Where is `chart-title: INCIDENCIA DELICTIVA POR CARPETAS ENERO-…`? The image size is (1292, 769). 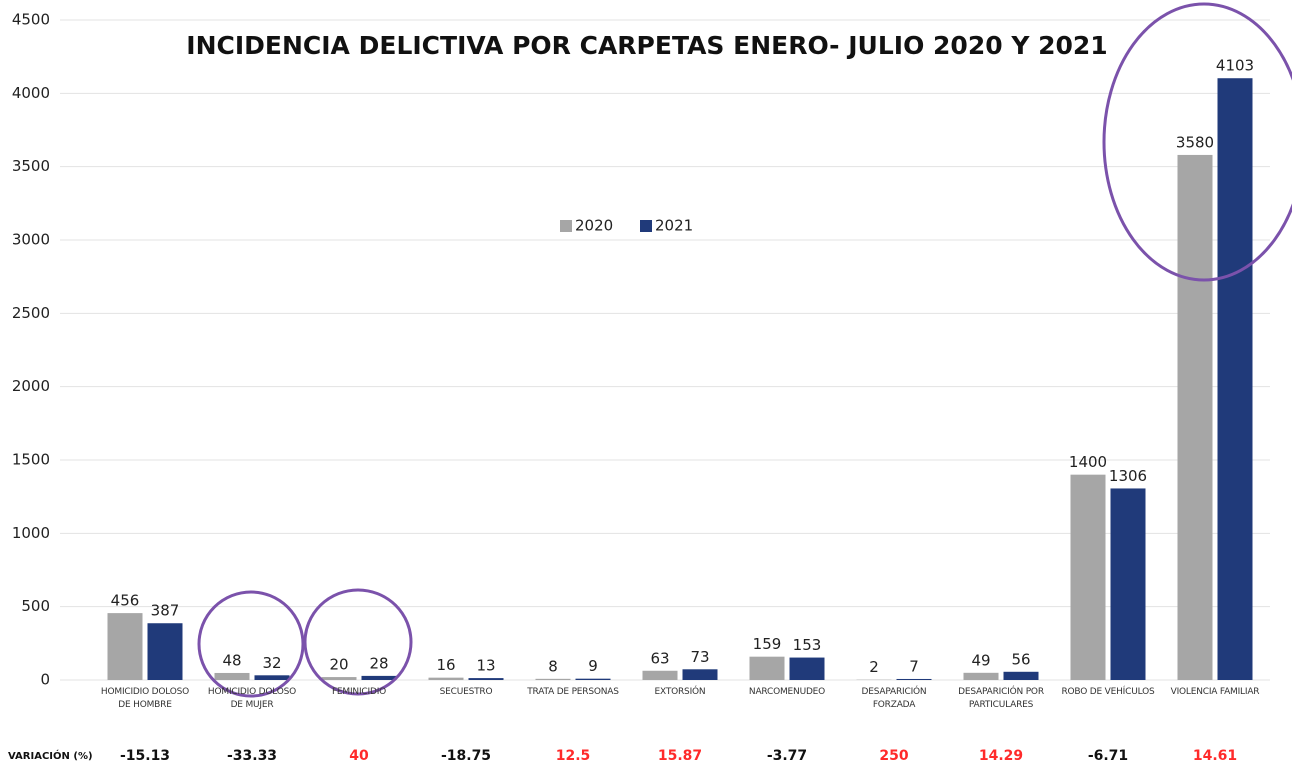 chart-title: INCIDENCIA DELICTIVA POR CARPETAS ENERO-… is located at coordinates (646, 45).